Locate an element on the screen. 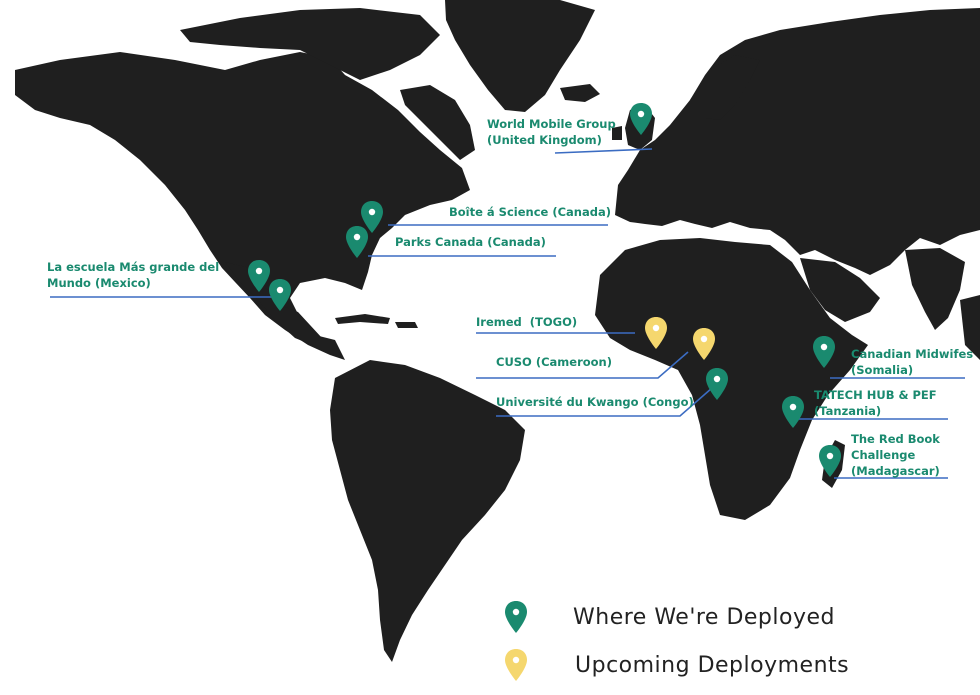 This screenshot has width=980, height=695. canadian-arctic-islands is located at coordinates (310, 44).